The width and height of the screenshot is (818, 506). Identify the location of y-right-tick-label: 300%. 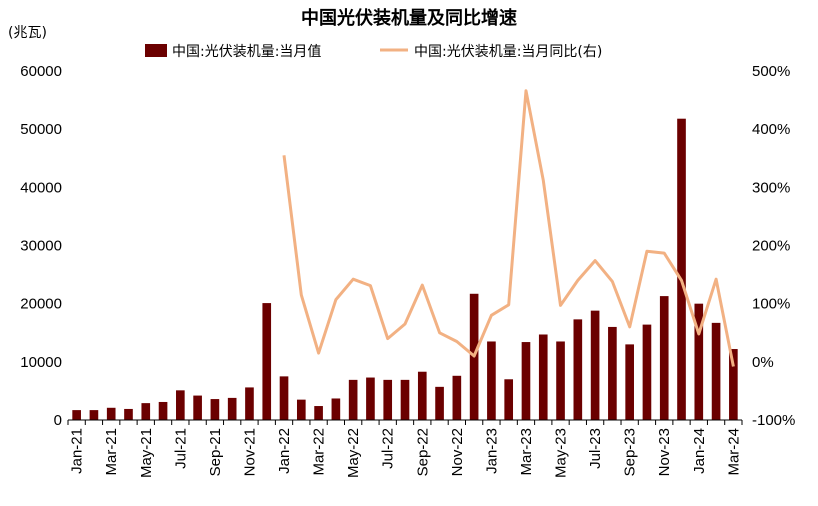
(771, 187).